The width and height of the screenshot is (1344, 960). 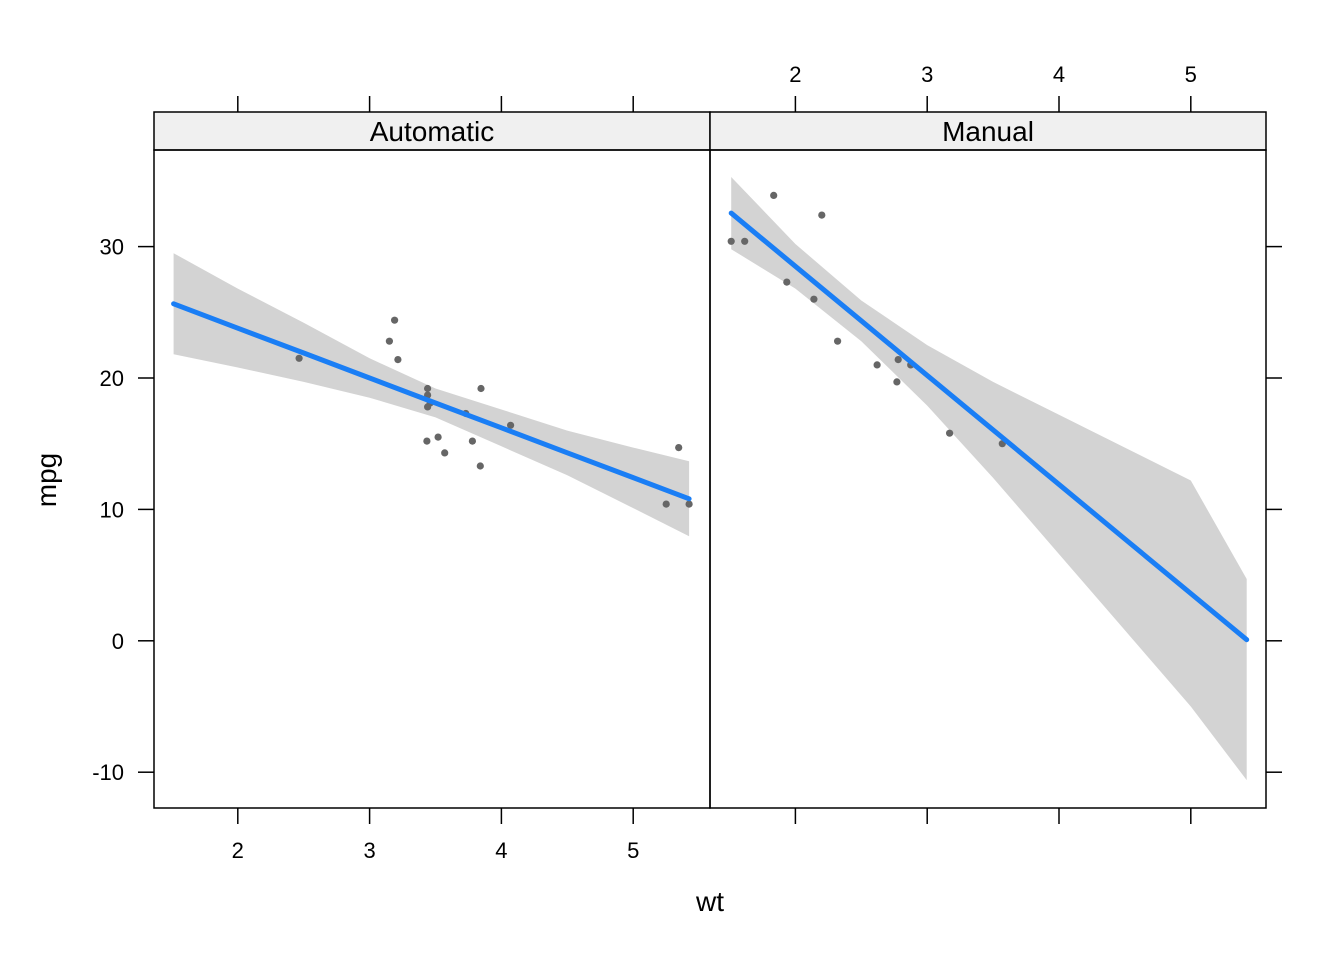 I want to click on panel-plot-area, so click(x=432, y=395).